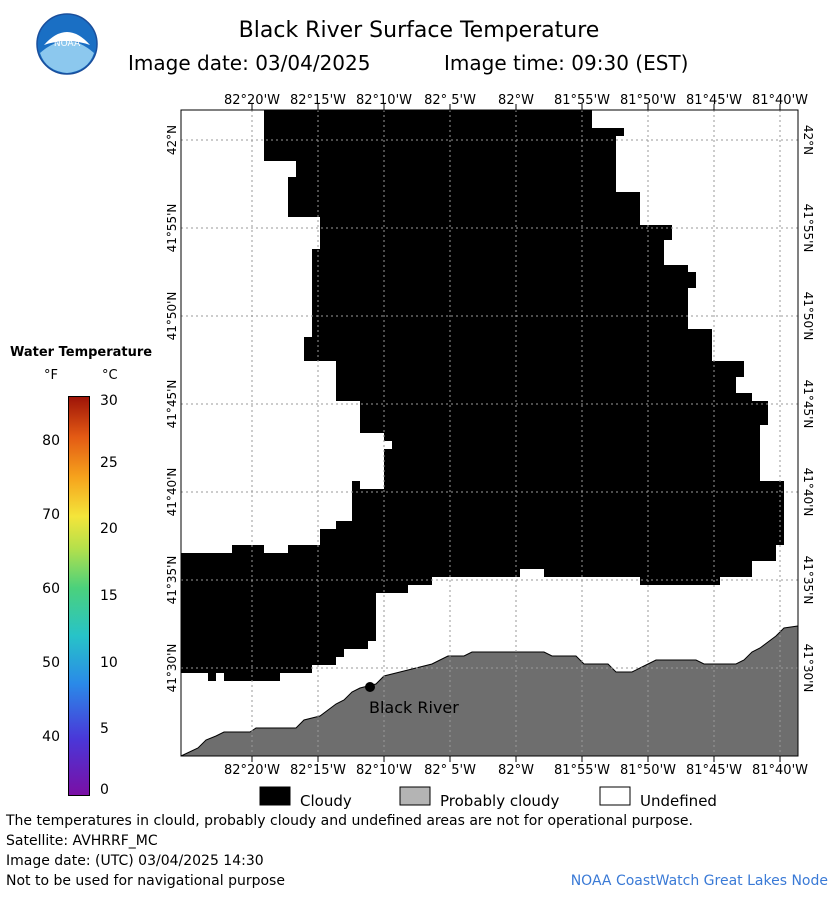 The height and width of the screenshot is (897, 838). I want to click on c-tick: 25, so click(109, 463).